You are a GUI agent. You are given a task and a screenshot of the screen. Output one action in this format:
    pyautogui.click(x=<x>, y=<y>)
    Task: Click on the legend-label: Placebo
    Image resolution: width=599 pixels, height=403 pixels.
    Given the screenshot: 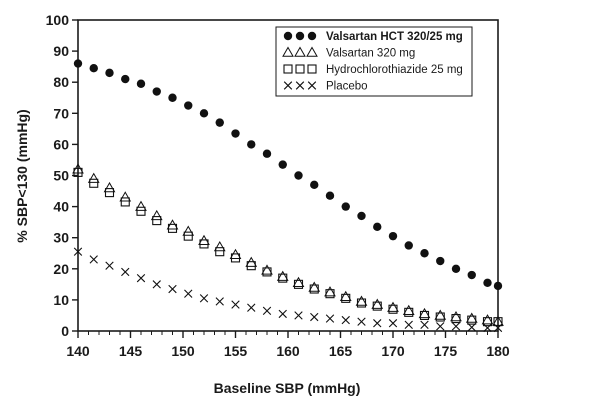 What is the action you would take?
    pyautogui.click(x=347, y=87)
    